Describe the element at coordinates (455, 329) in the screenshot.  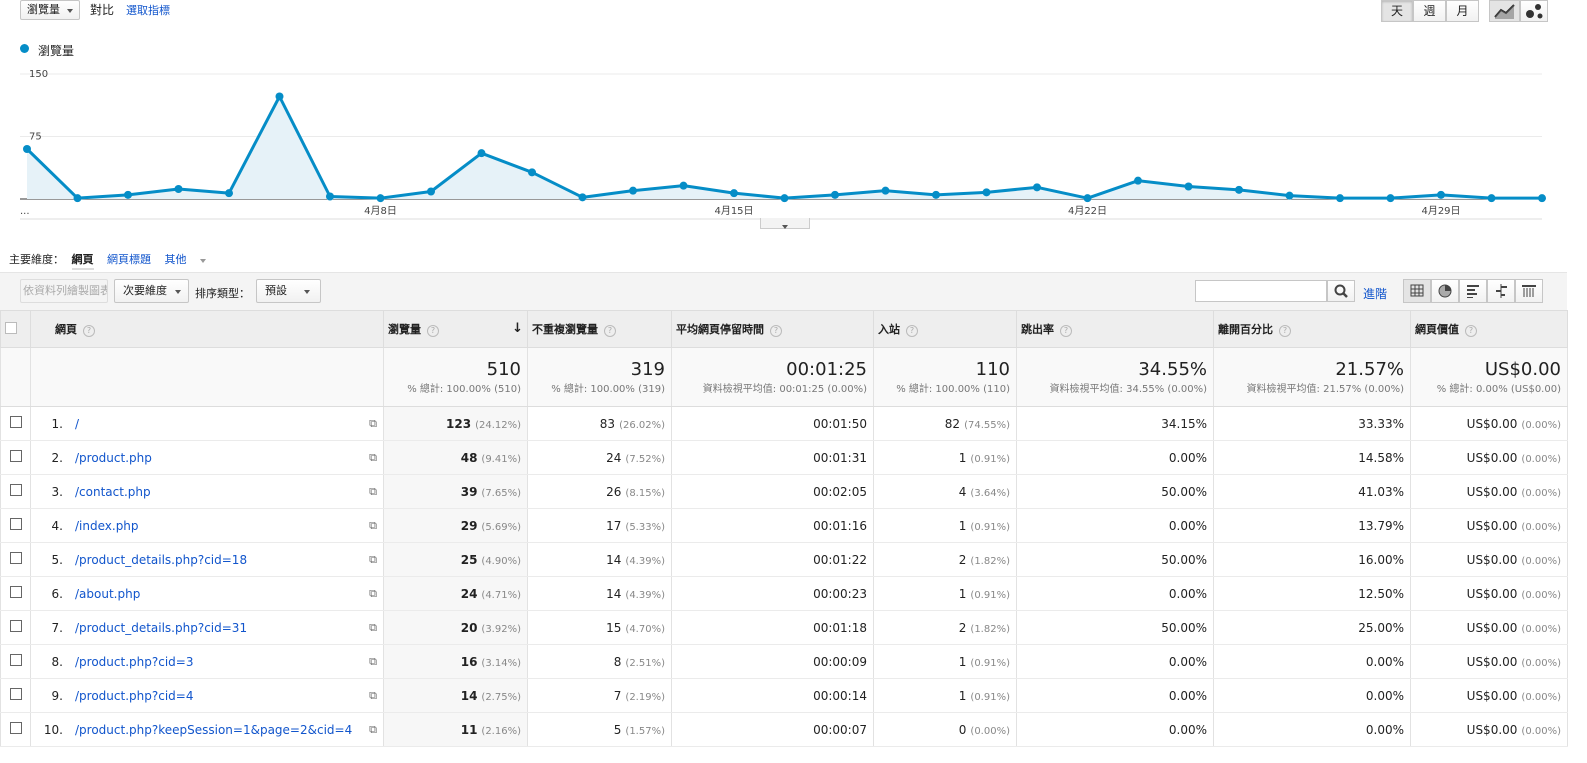
I see `col-header-pageviews: 瀏覽量? ↓` at that location.